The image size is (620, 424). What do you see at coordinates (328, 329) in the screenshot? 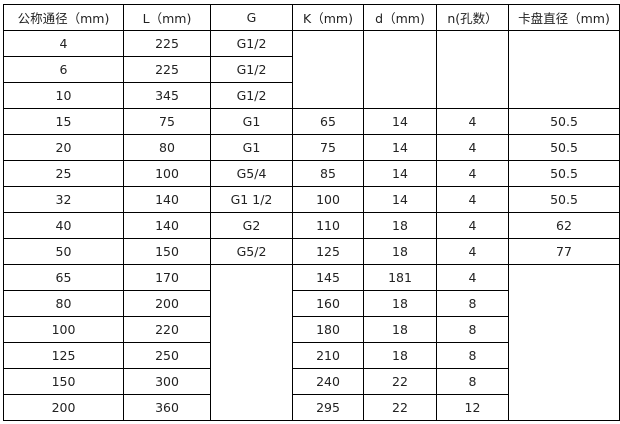
I see `cell-k: 180` at bounding box center [328, 329].